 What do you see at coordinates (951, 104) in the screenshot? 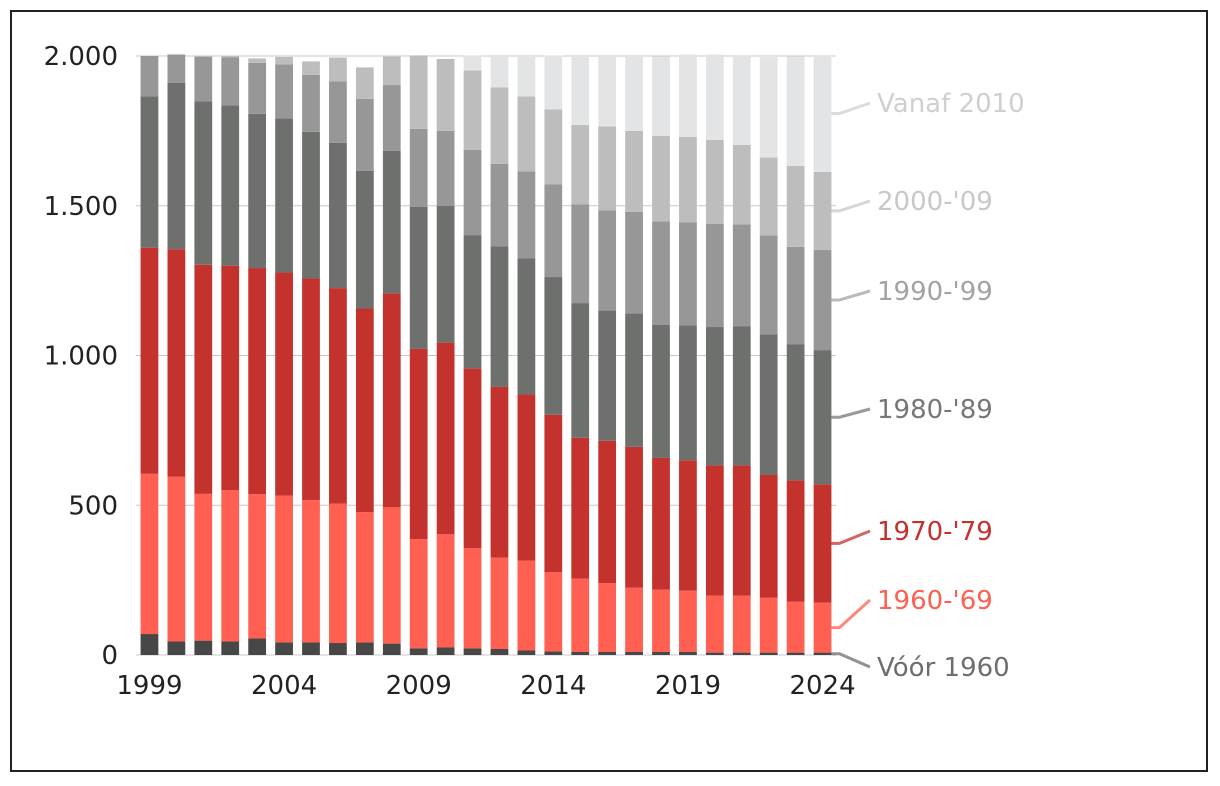
I see `legend-label: Vanaf 2010` at bounding box center [951, 104].